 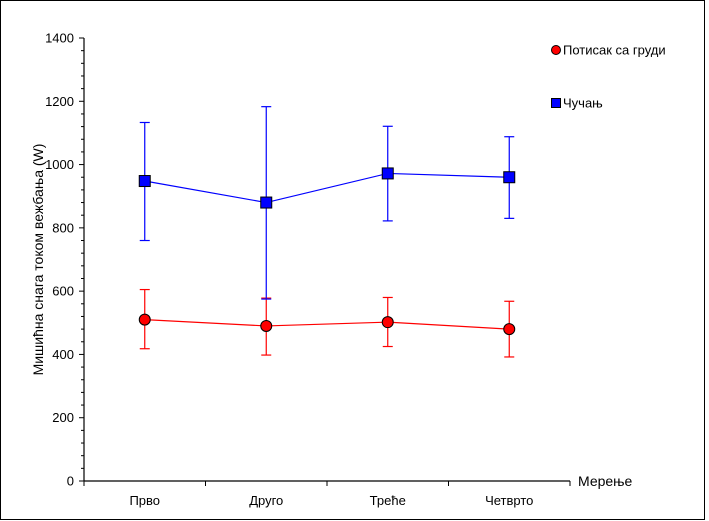 What do you see at coordinates (63, 354) in the screenshot?
I see `y-tick-label: 400` at bounding box center [63, 354].